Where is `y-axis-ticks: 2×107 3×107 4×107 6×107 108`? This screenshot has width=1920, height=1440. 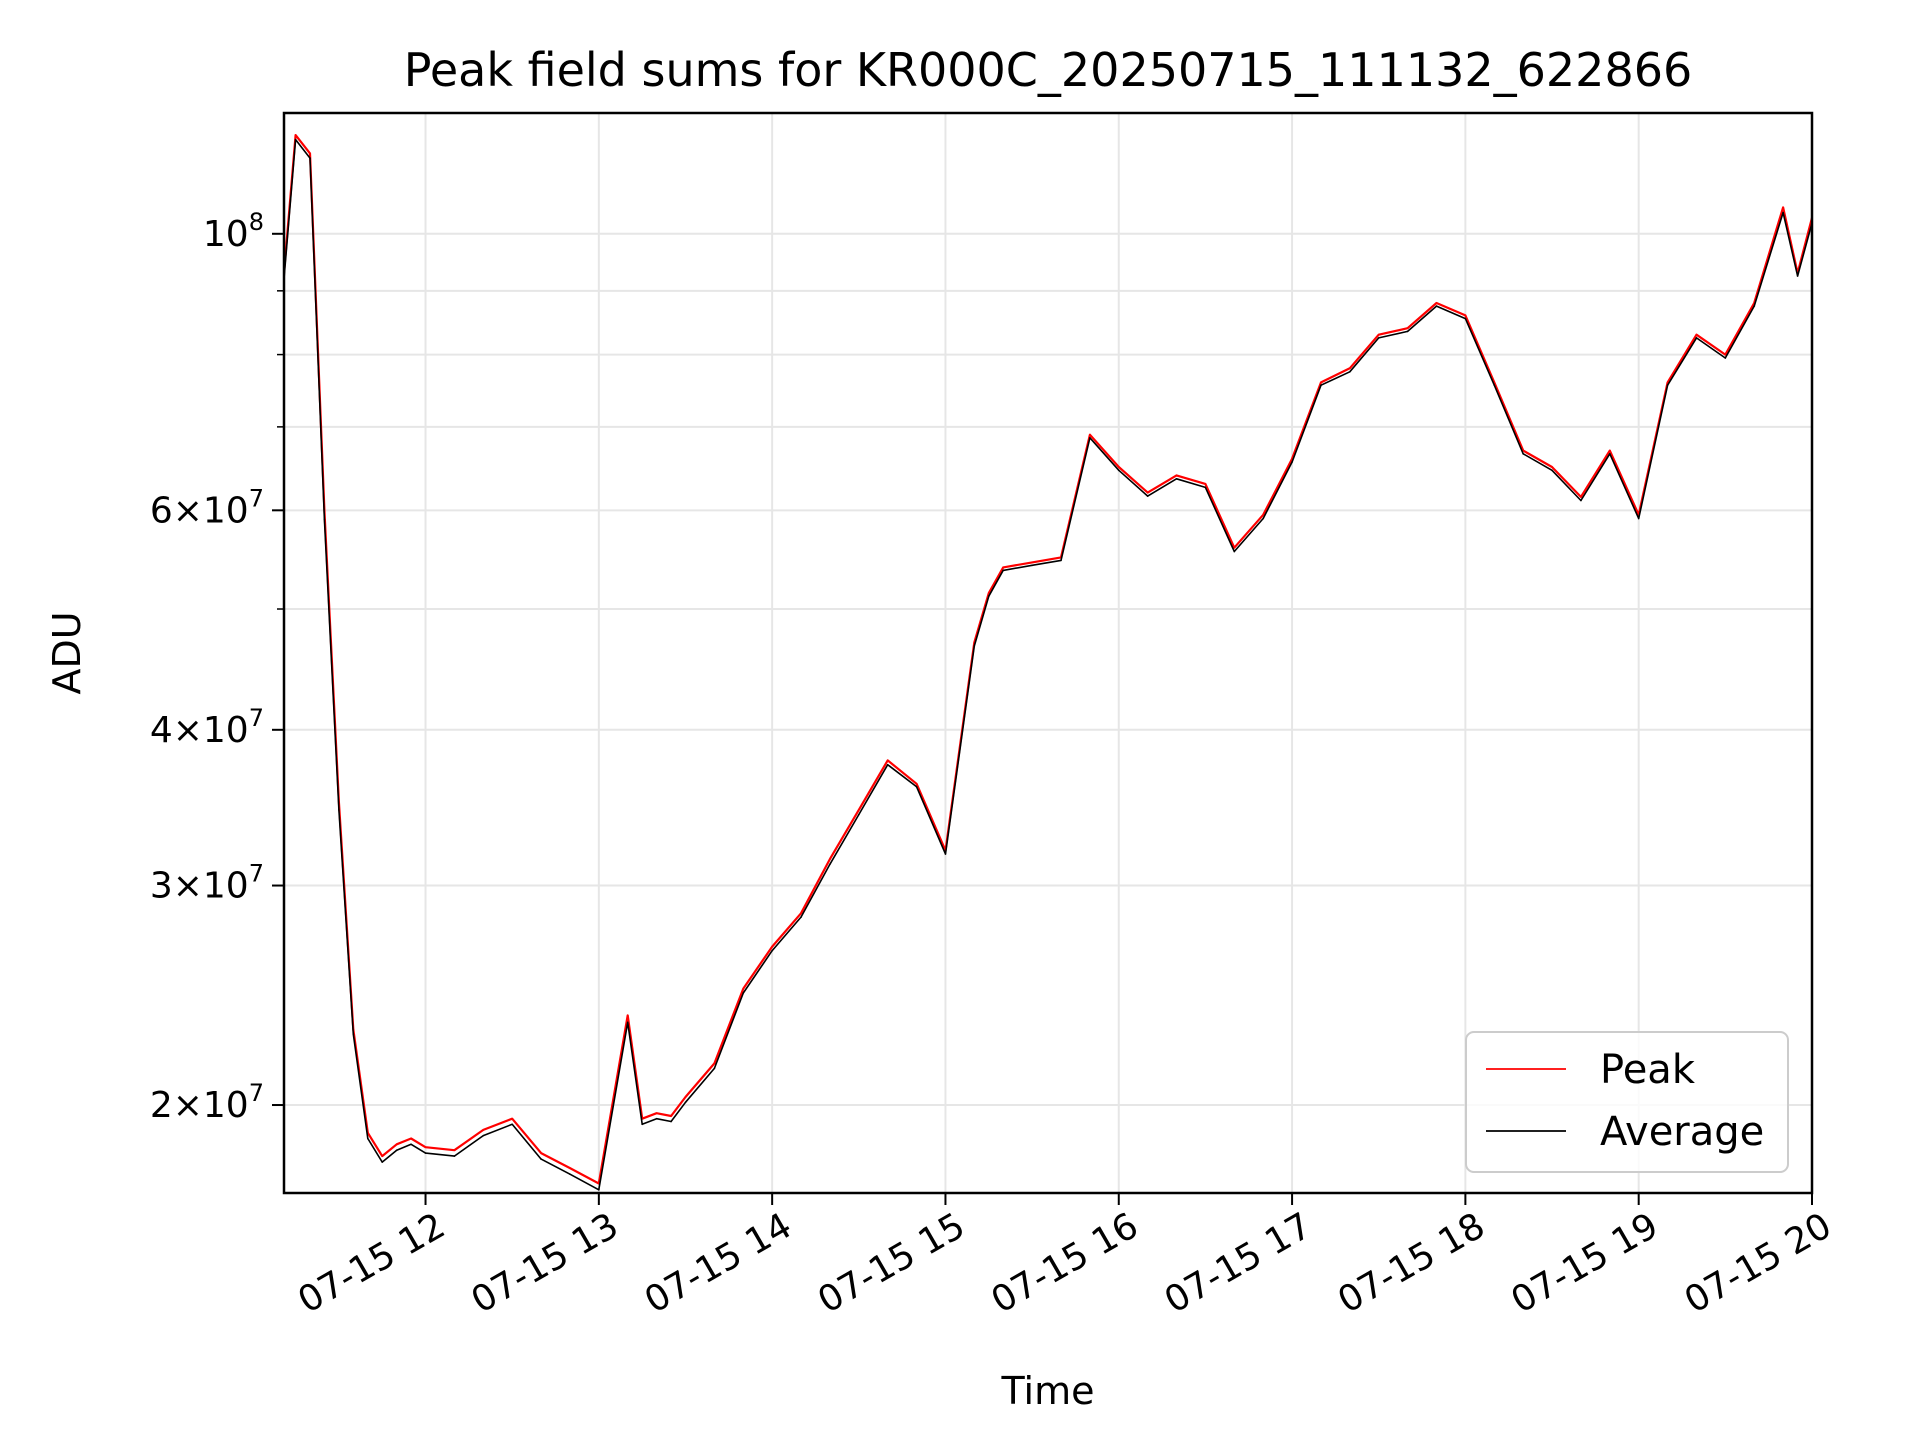
y-axis-ticks: 2×107 3×107 4×107 6×107 108 is located at coordinates (217, 667).